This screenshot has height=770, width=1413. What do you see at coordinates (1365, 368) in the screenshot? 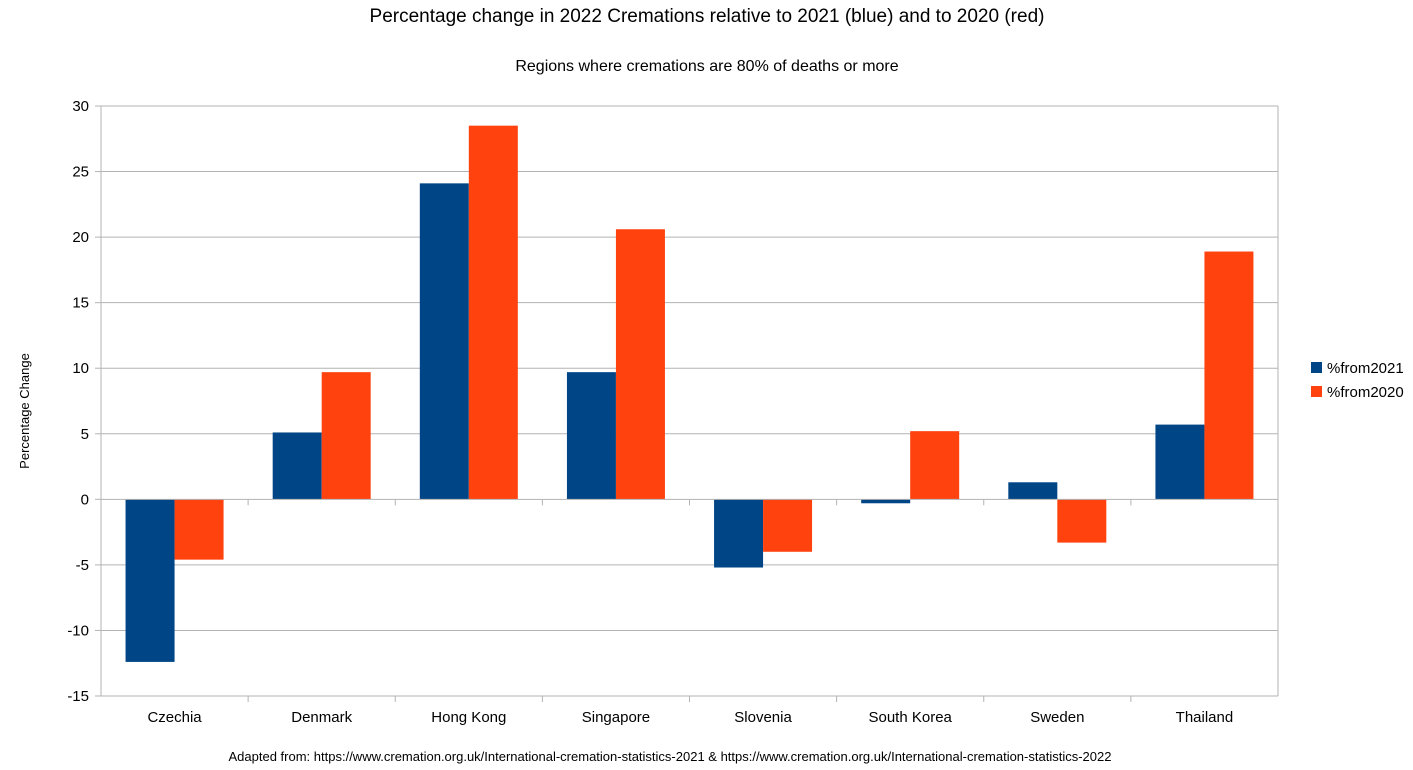
I see `legend-label: %from2021` at bounding box center [1365, 368].